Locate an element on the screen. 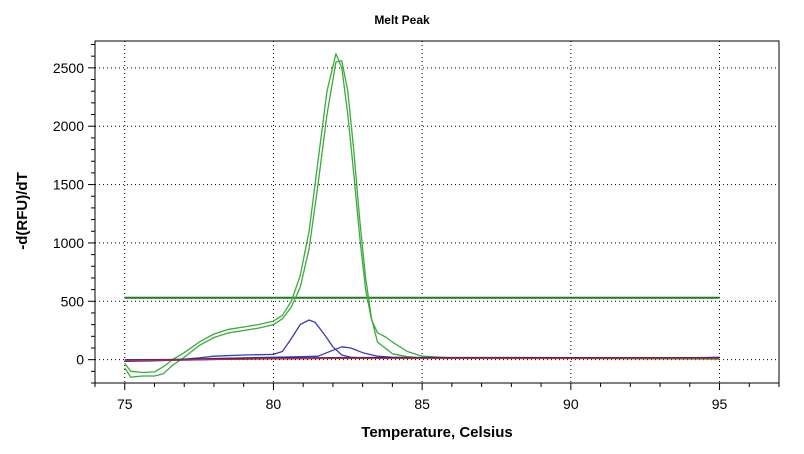 This screenshot has width=804, height=454. x-tick-label: 90 is located at coordinates (571, 404).